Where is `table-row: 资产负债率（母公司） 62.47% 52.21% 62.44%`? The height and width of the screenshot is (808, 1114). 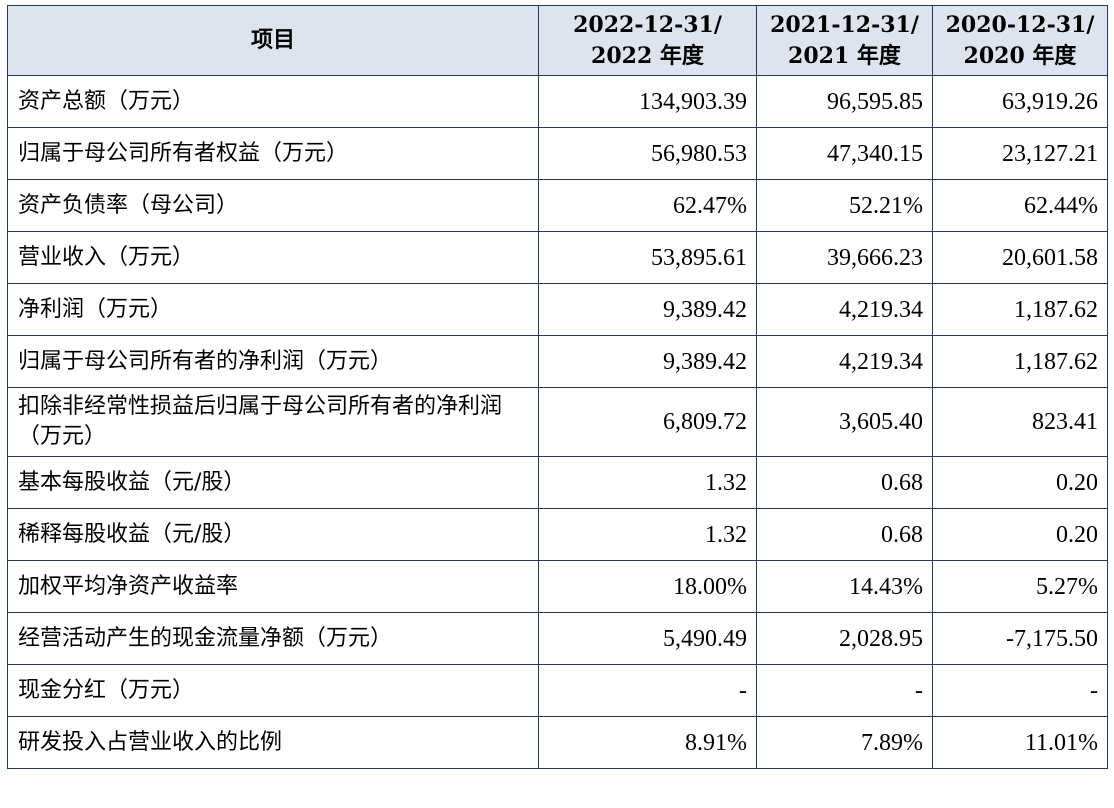 table-row: 资产负债率（母公司） 62.47% 52.21% 62.44% is located at coordinates (557, 205).